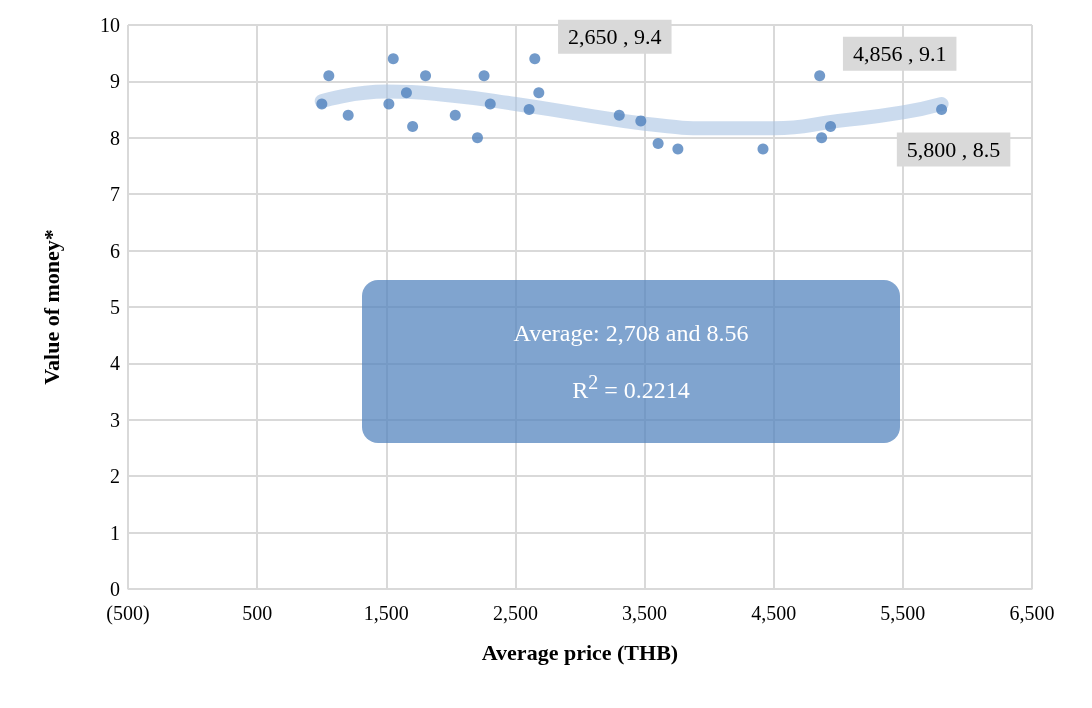 The width and height of the screenshot is (1092, 708). Describe the element at coordinates (615, 37) in the screenshot. I see `annotation: 2,650 , 9.4` at that location.